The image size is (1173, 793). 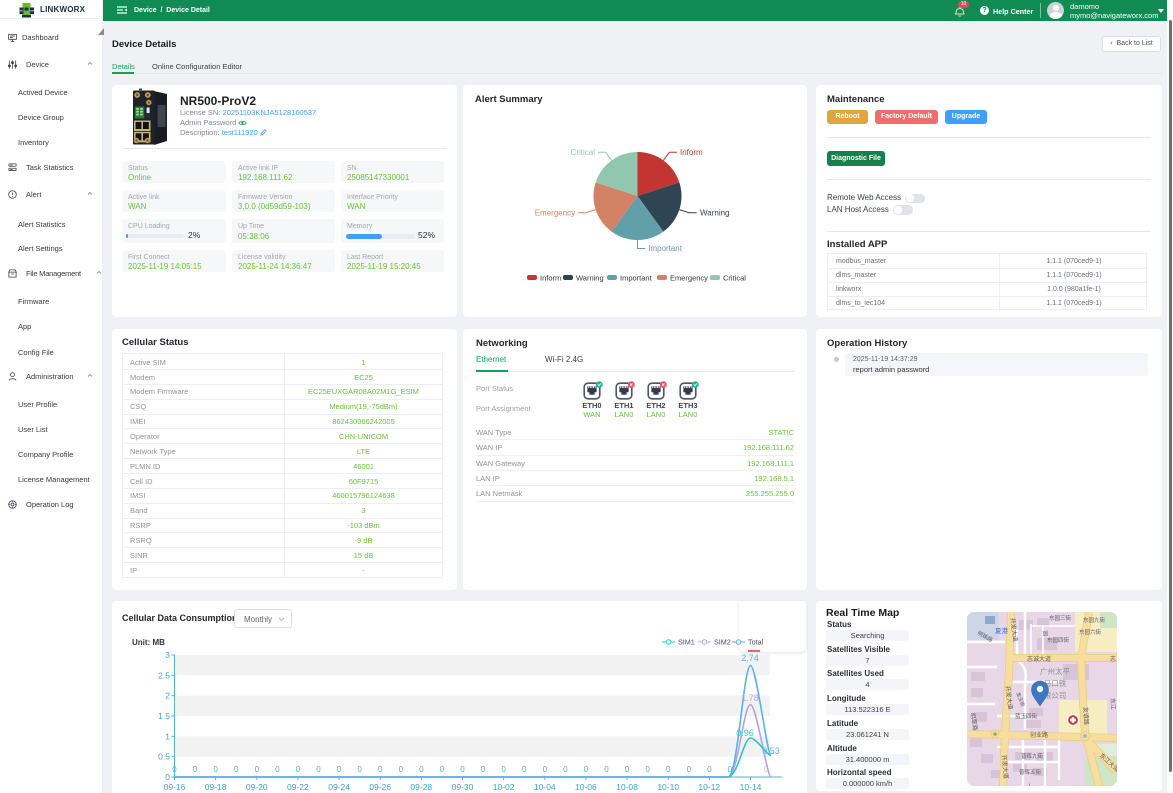 I want to click on svg-text: 10-06, so click(x=586, y=787).